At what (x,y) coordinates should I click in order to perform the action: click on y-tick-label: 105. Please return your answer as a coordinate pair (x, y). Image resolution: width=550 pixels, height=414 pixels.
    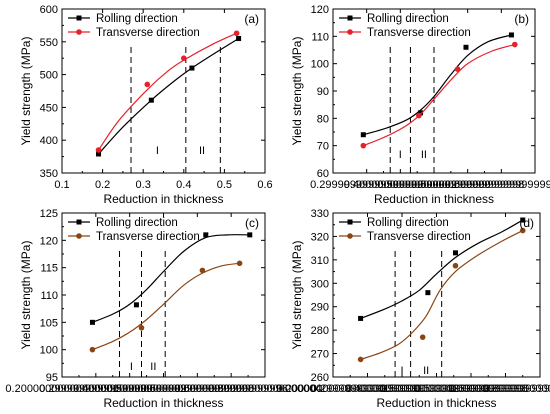
    Looking at the image, I should click on (49, 323).